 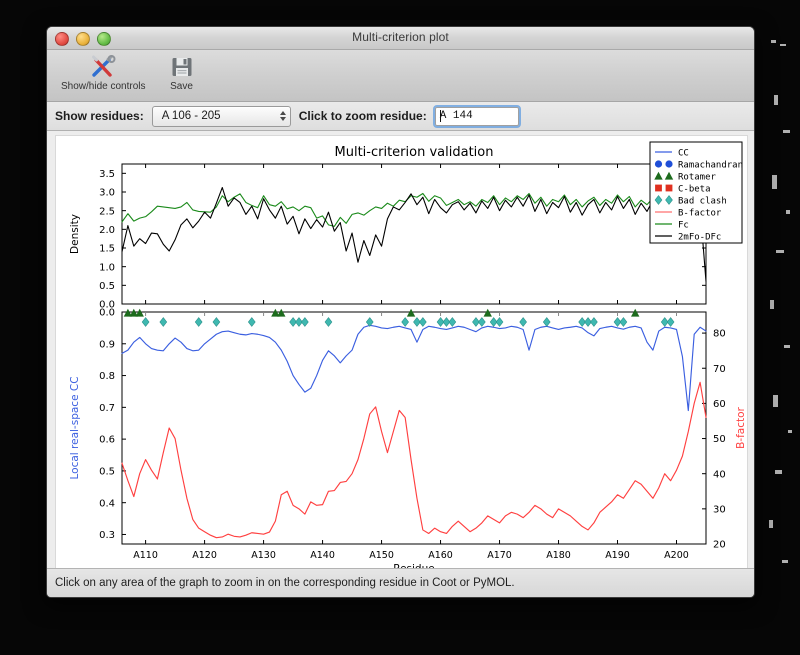 I want to click on lower-ytick-label-right: 80, so click(x=719, y=334).